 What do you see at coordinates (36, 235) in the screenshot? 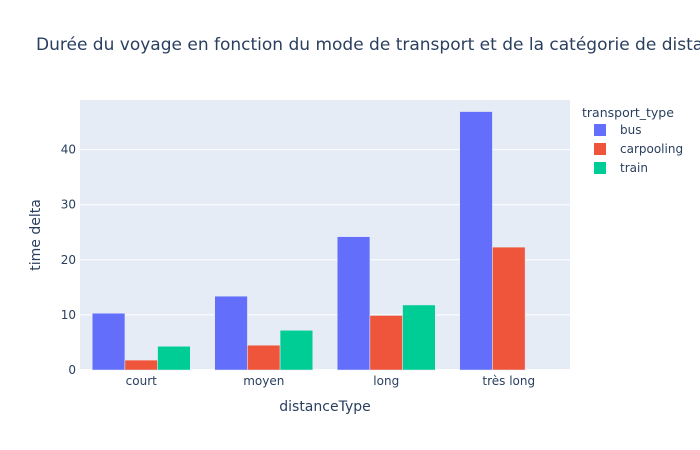
I see `y-axis-title: time delta` at bounding box center [36, 235].